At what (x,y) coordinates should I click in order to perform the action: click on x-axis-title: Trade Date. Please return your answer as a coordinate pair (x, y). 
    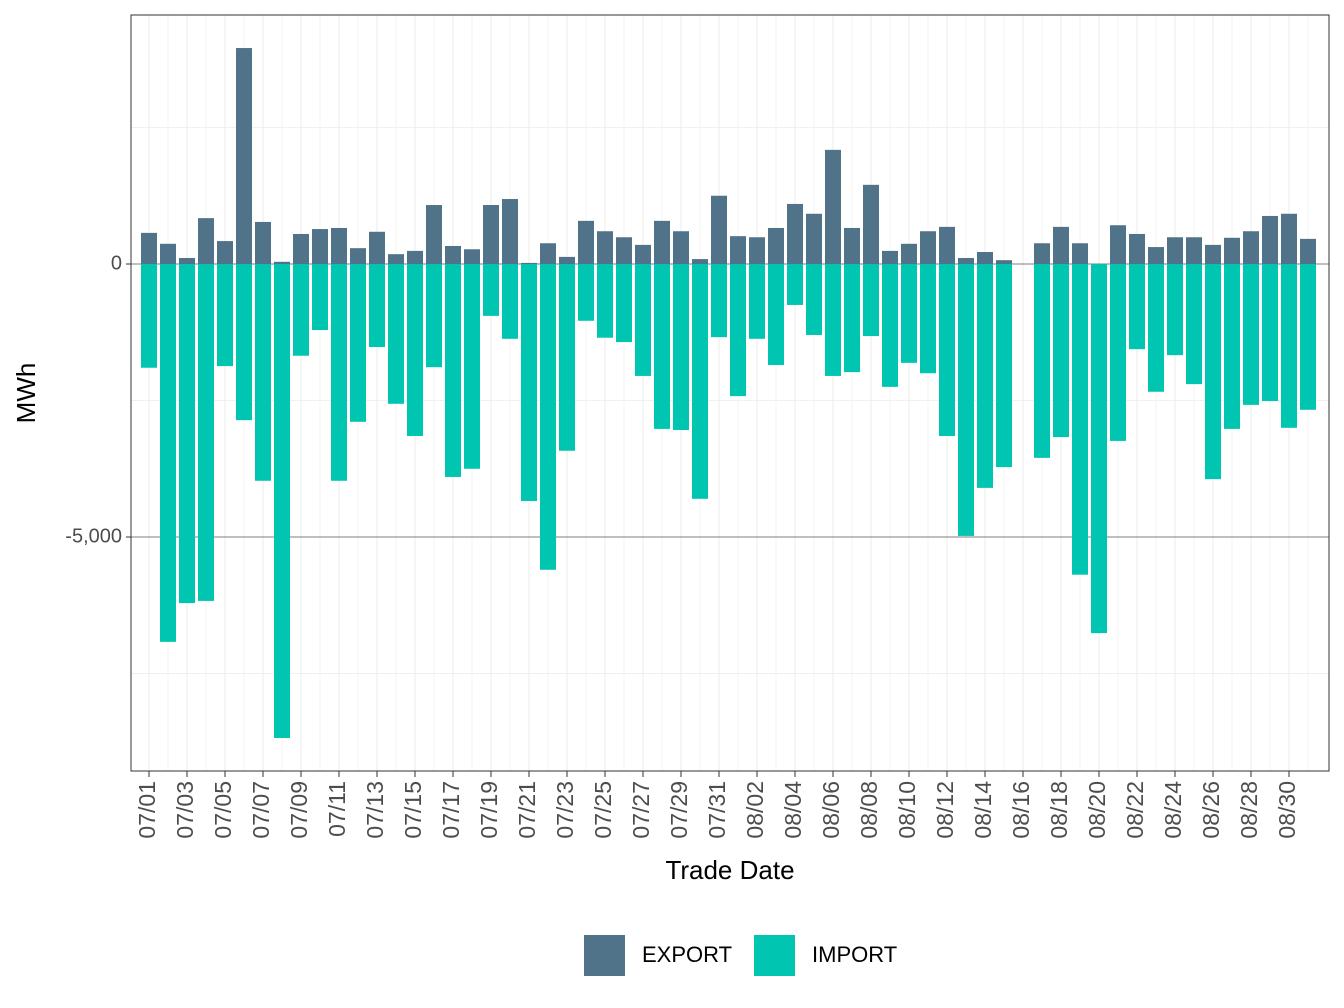
    Looking at the image, I should click on (729, 870).